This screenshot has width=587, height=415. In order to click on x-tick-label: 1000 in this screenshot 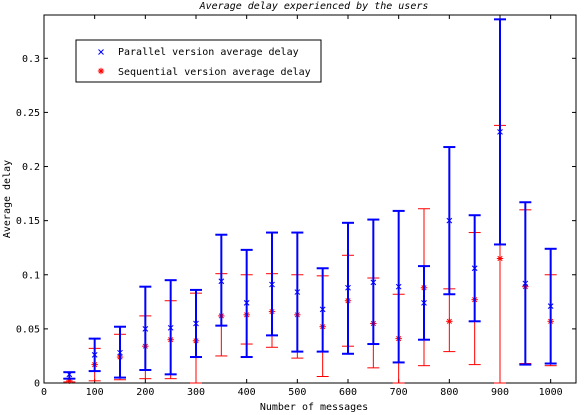, I will do `click(551, 392)`.